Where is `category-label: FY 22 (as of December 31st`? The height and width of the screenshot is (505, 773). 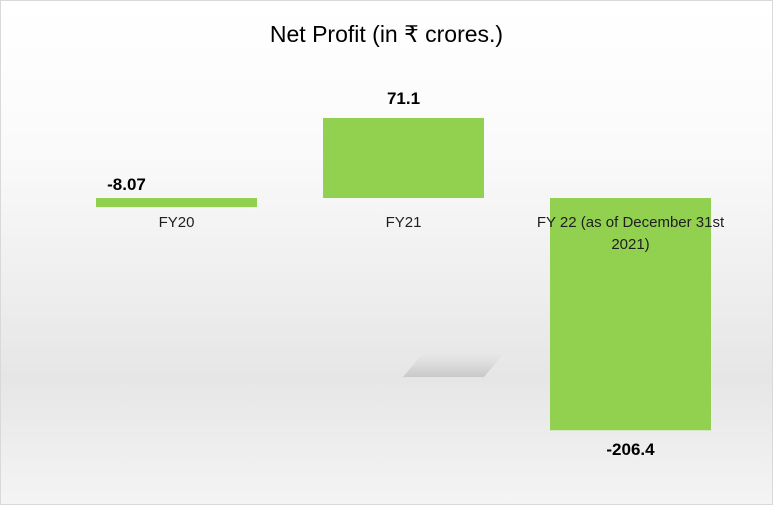
category-label: FY 22 (as of December 31st is located at coordinates (631, 222).